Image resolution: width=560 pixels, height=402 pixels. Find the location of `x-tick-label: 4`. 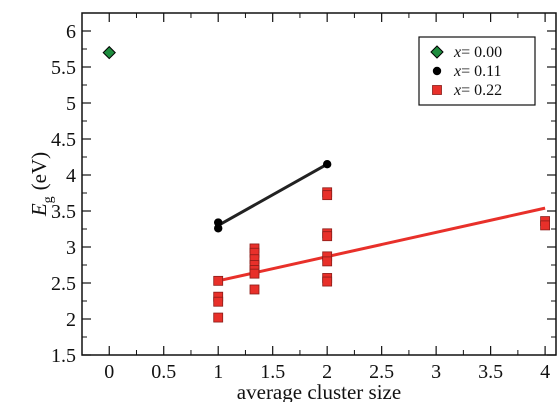

x-tick-label: 4 is located at coordinates (545, 372).